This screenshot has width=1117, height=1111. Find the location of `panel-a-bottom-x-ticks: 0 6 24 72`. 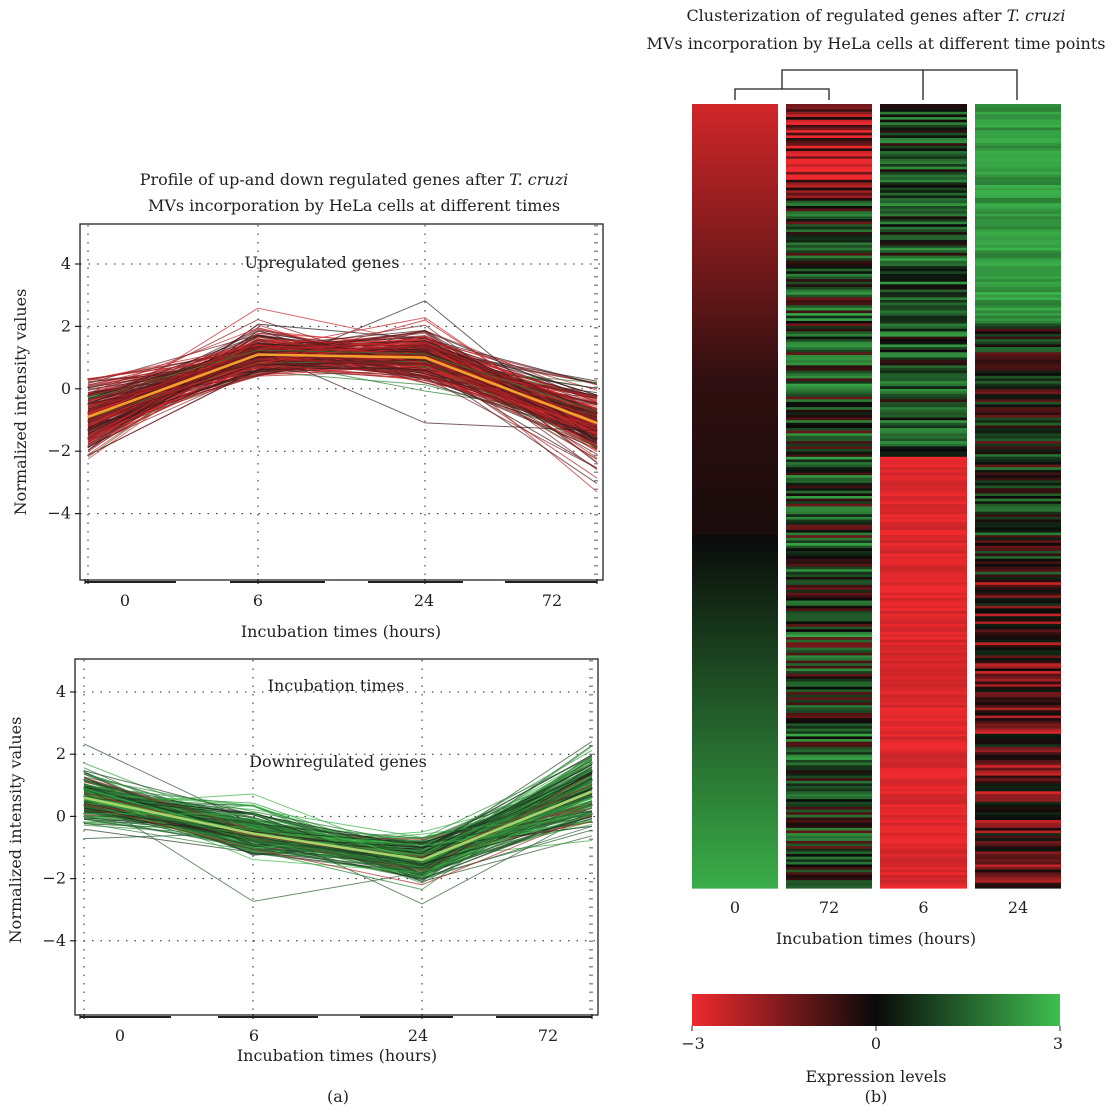

panel-a-bottom-x-ticks: 0 6 24 72 is located at coordinates (336, 1029).